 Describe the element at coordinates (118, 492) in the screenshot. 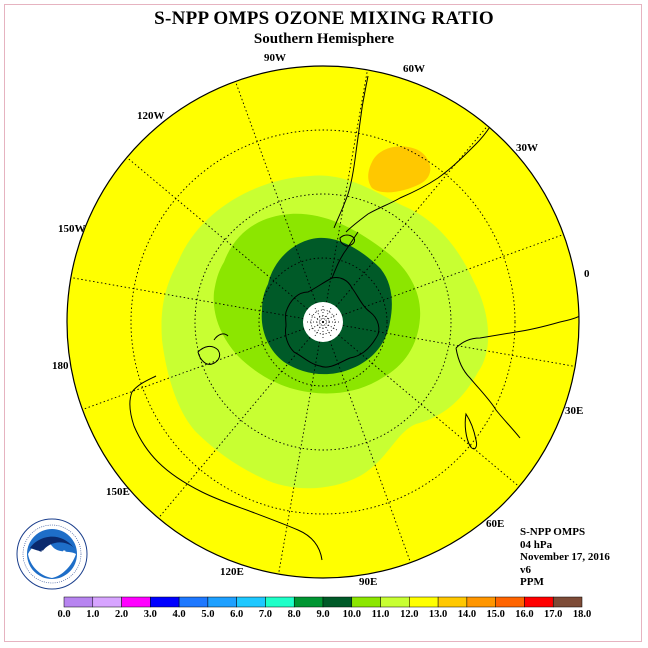

I see `lon-label-150e: 150E` at that location.